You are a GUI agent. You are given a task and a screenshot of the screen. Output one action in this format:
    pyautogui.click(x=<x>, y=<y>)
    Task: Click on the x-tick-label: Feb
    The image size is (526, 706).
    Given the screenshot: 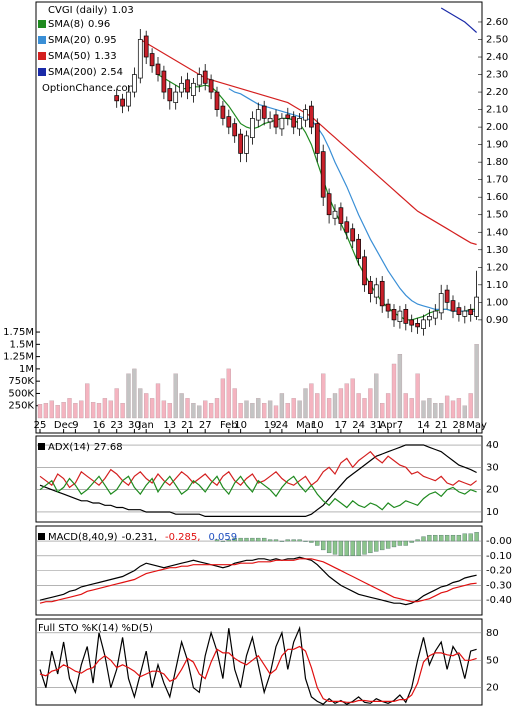 What is the action you would take?
    pyautogui.click(x=229, y=425)
    